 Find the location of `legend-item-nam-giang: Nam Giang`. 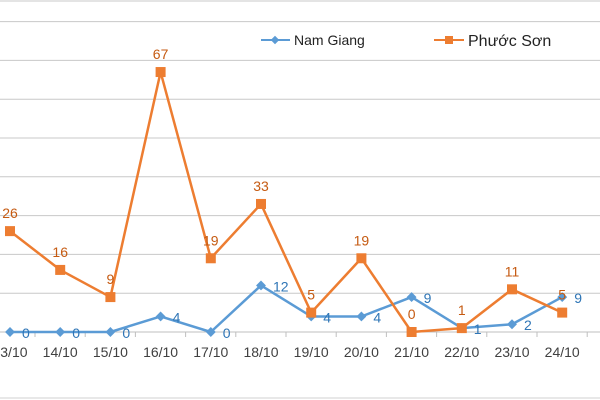

legend-item-nam-giang: Nam Giang is located at coordinates (313, 40).